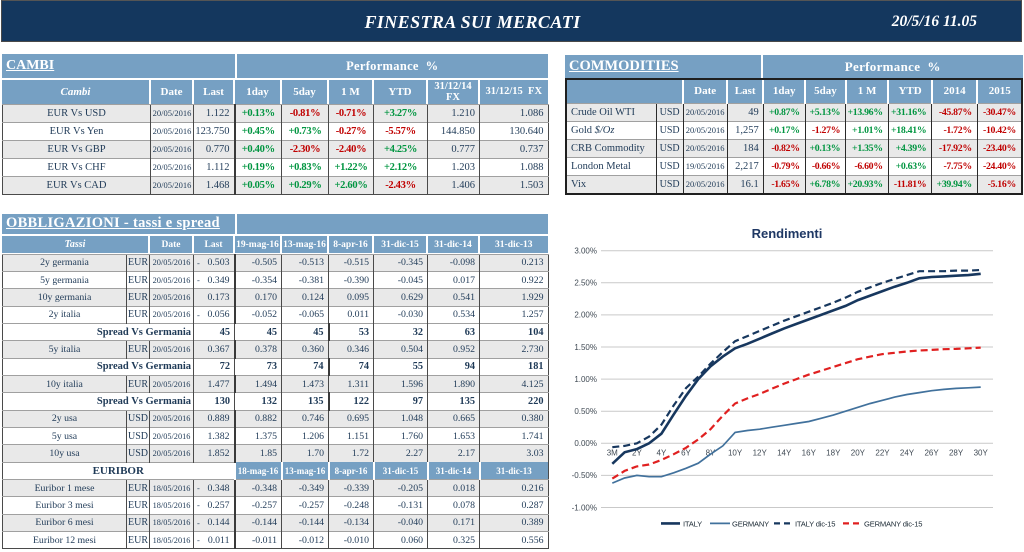 Image resolution: width=1024 pixels, height=552 pixels. What do you see at coordinates (882, 452) in the screenshot?
I see `svg-text: 22Y` at bounding box center [882, 452].